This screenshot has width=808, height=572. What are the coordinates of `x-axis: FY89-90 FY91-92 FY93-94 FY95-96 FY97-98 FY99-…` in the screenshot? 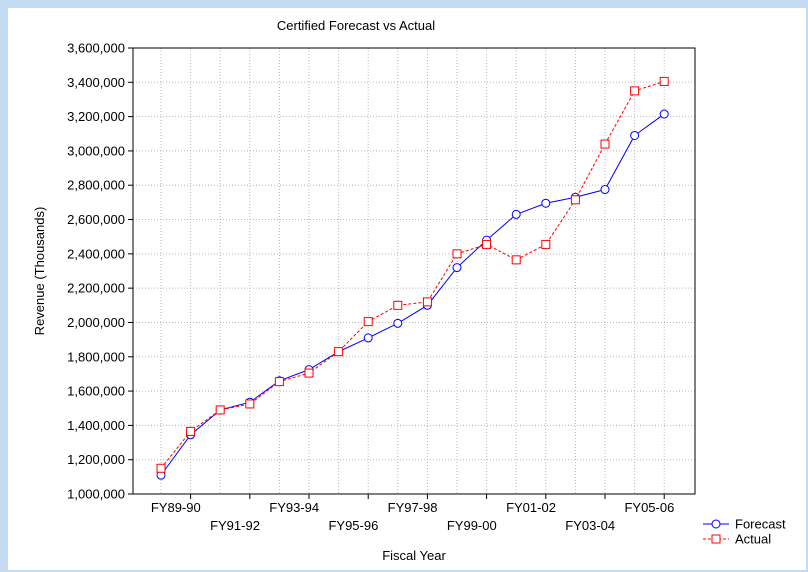 It's located at (412, 513).